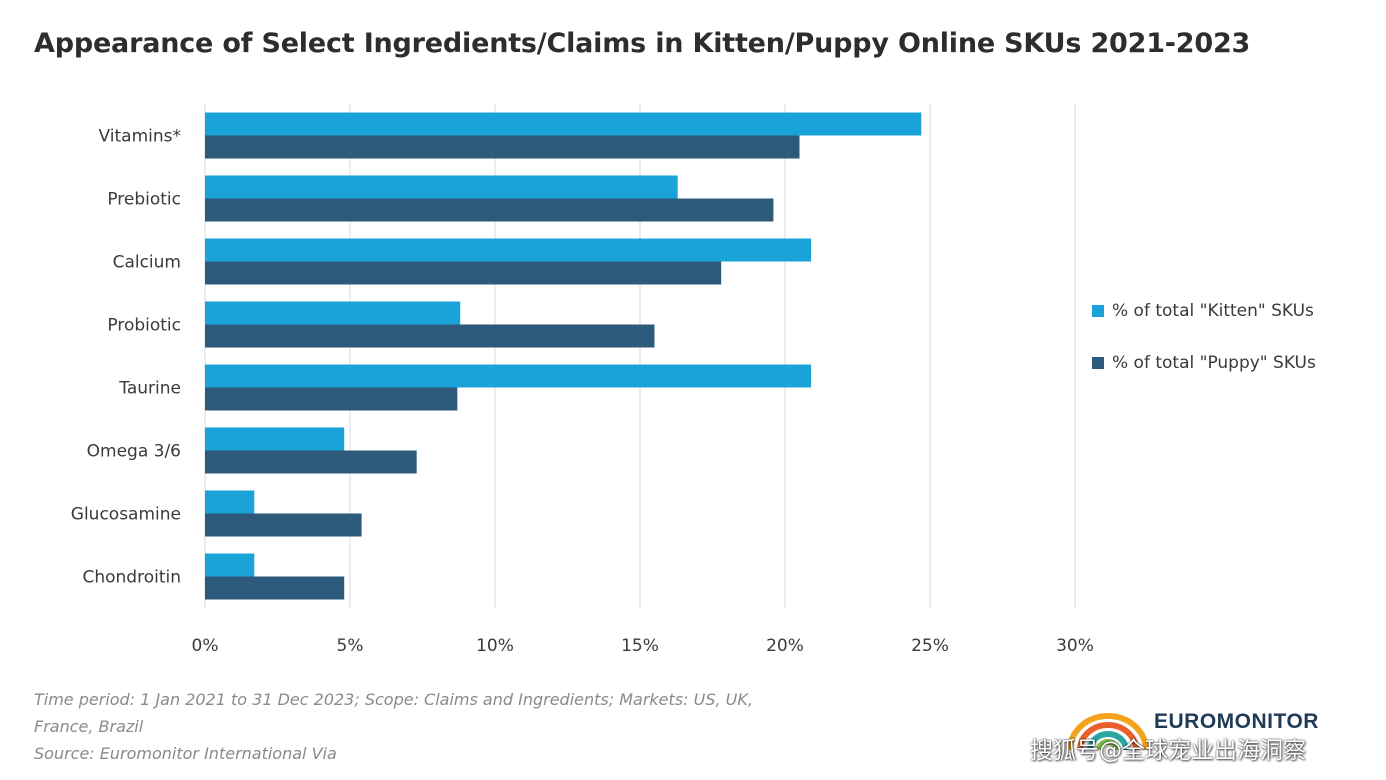 This screenshot has height=780, width=1386. Describe the element at coordinates (205, 646) in the screenshot. I see `x-tick-label: 0%` at that location.